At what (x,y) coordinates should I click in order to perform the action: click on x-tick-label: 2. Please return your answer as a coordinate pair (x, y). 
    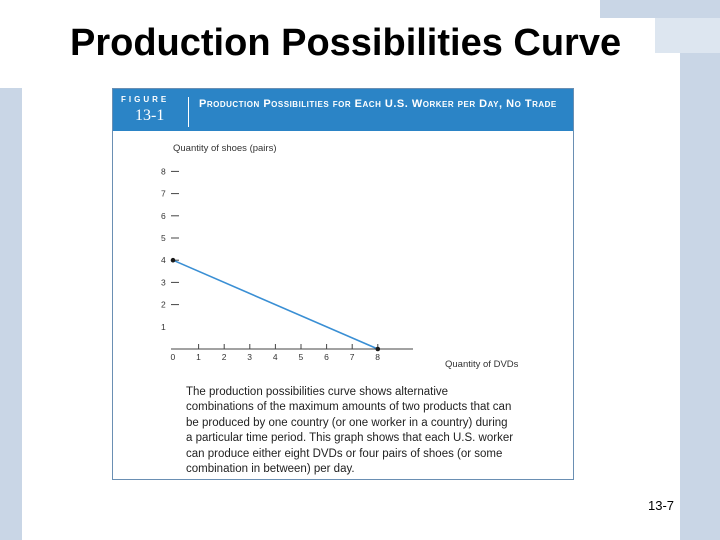
    Looking at the image, I should click on (224, 357).